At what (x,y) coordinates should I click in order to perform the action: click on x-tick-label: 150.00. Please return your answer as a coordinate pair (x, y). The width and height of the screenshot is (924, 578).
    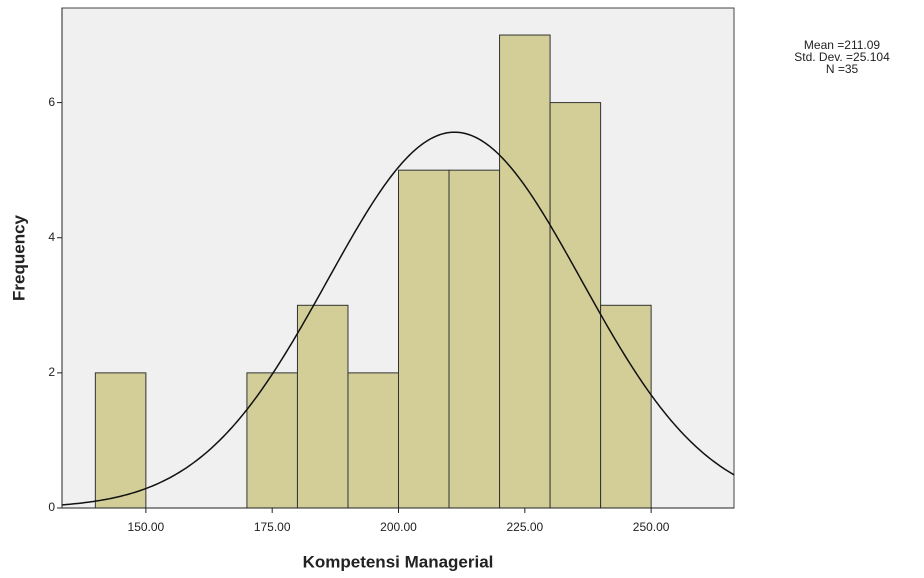
    Looking at the image, I should click on (146, 527).